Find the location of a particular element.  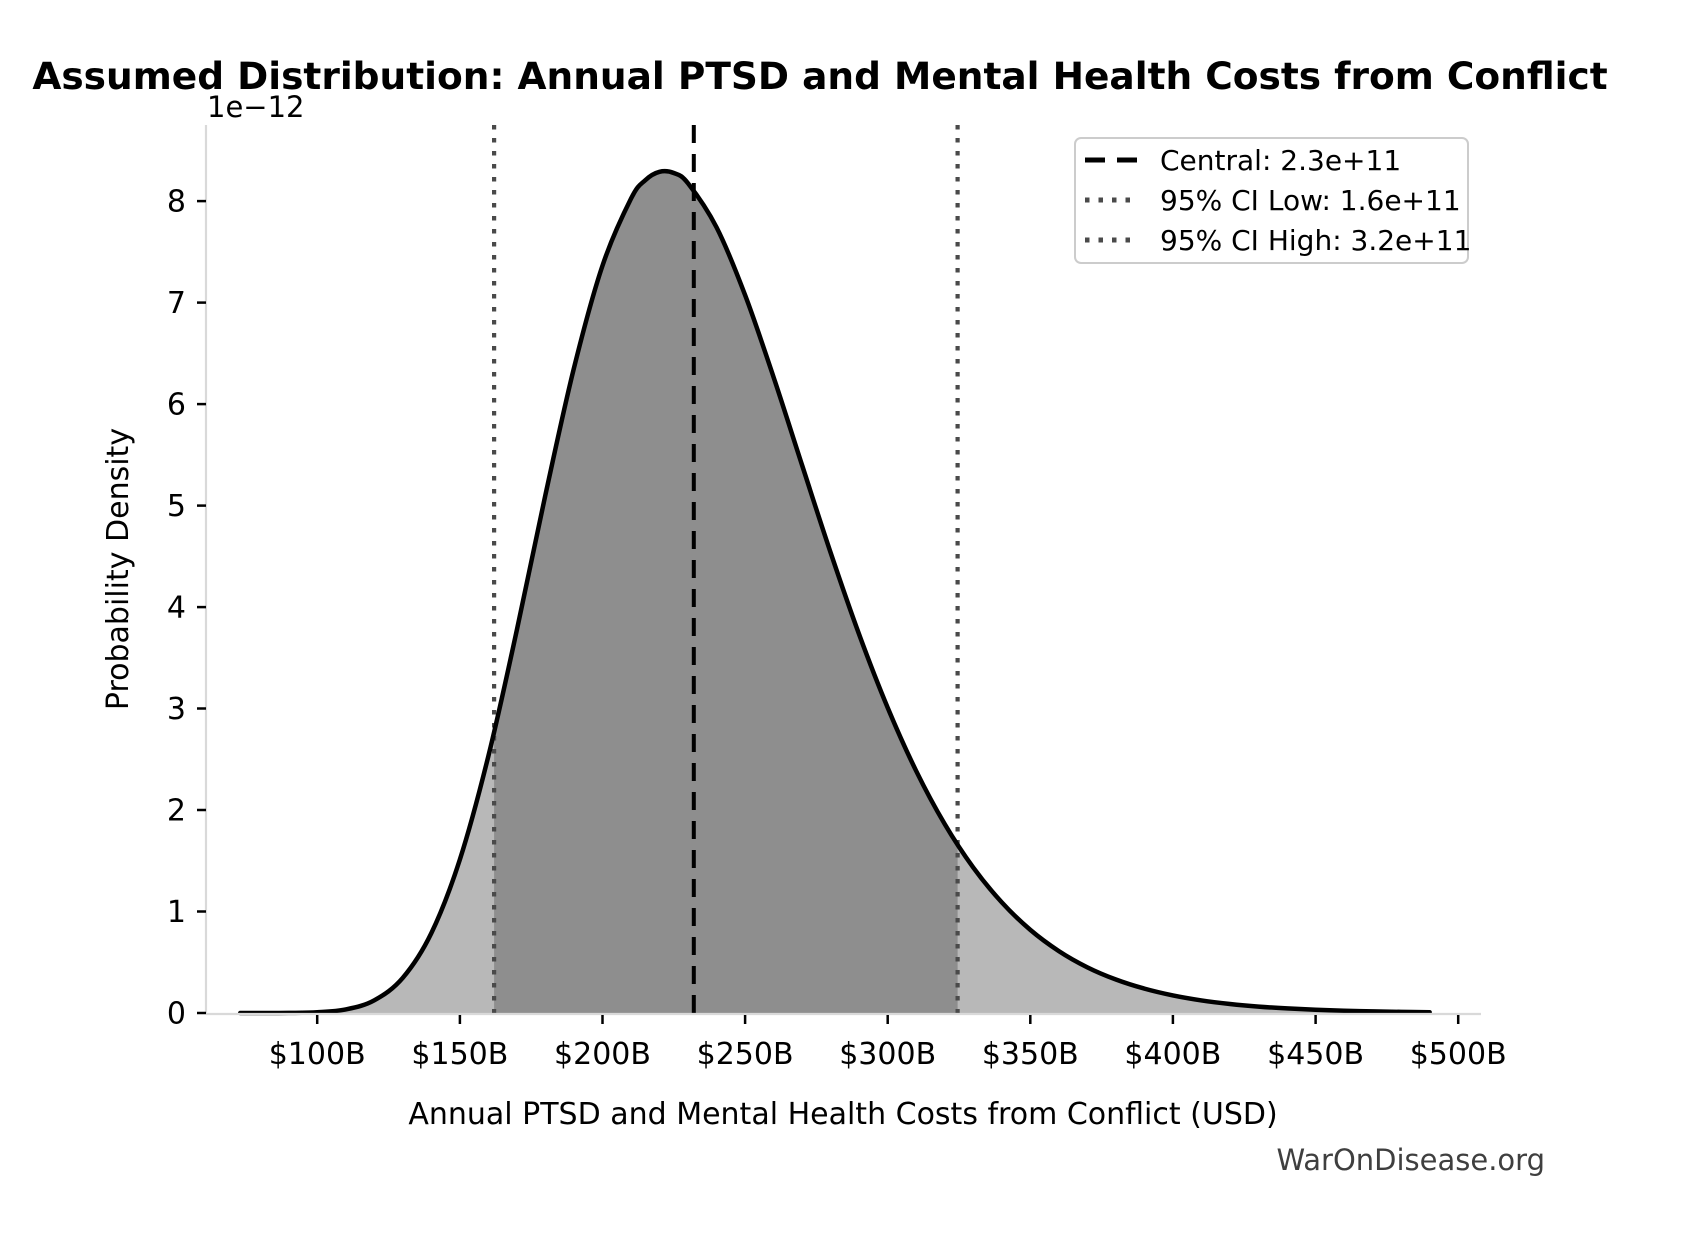

x-tick-label: $200B is located at coordinates (602, 1054).